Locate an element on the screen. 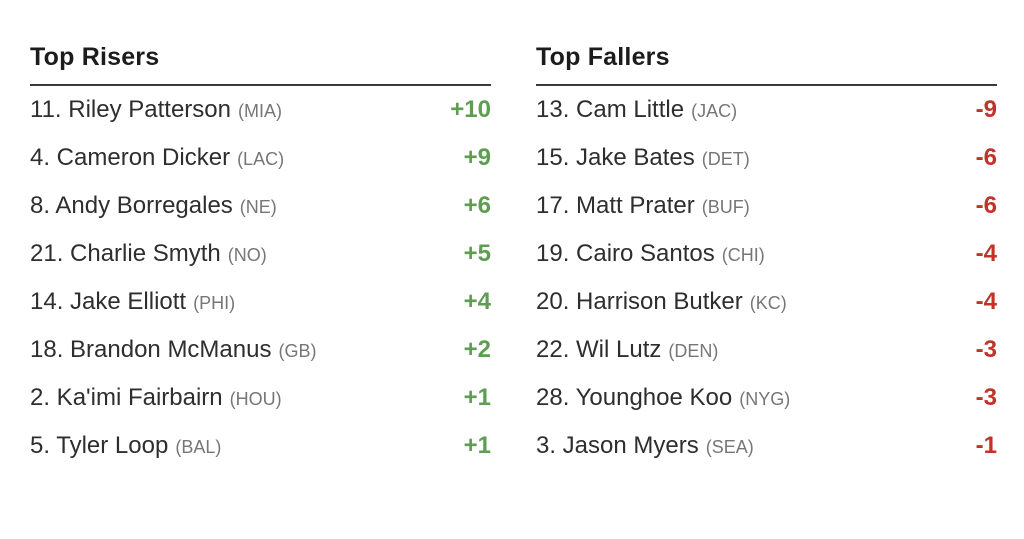 The width and height of the screenshot is (1024, 539). rank-change-value: +2 is located at coordinates (477, 349).